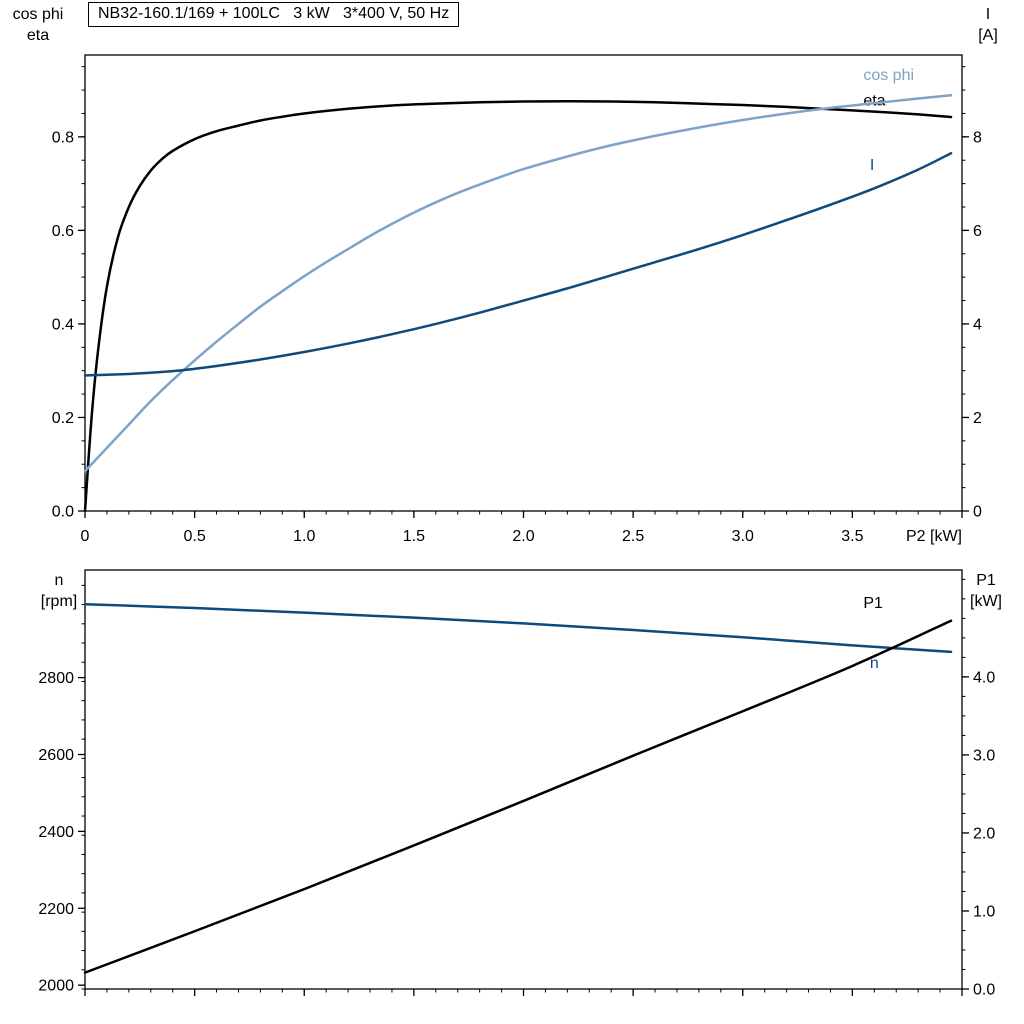 This screenshot has height=1024, width=1024. I want to click on axis-title-speed: n [rpm], so click(59, 591).